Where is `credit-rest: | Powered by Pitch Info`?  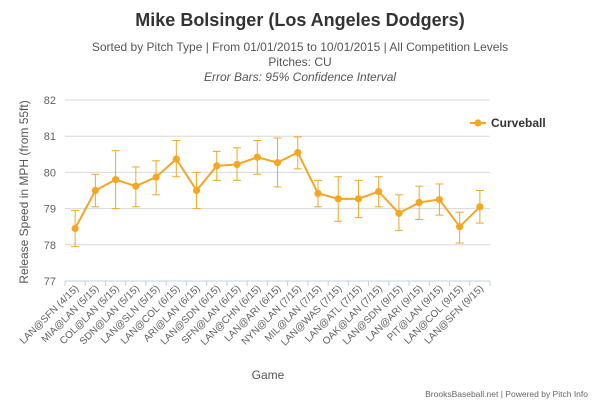 credit-rest: | Powered by Pitch Info is located at coordinates (543, 394).